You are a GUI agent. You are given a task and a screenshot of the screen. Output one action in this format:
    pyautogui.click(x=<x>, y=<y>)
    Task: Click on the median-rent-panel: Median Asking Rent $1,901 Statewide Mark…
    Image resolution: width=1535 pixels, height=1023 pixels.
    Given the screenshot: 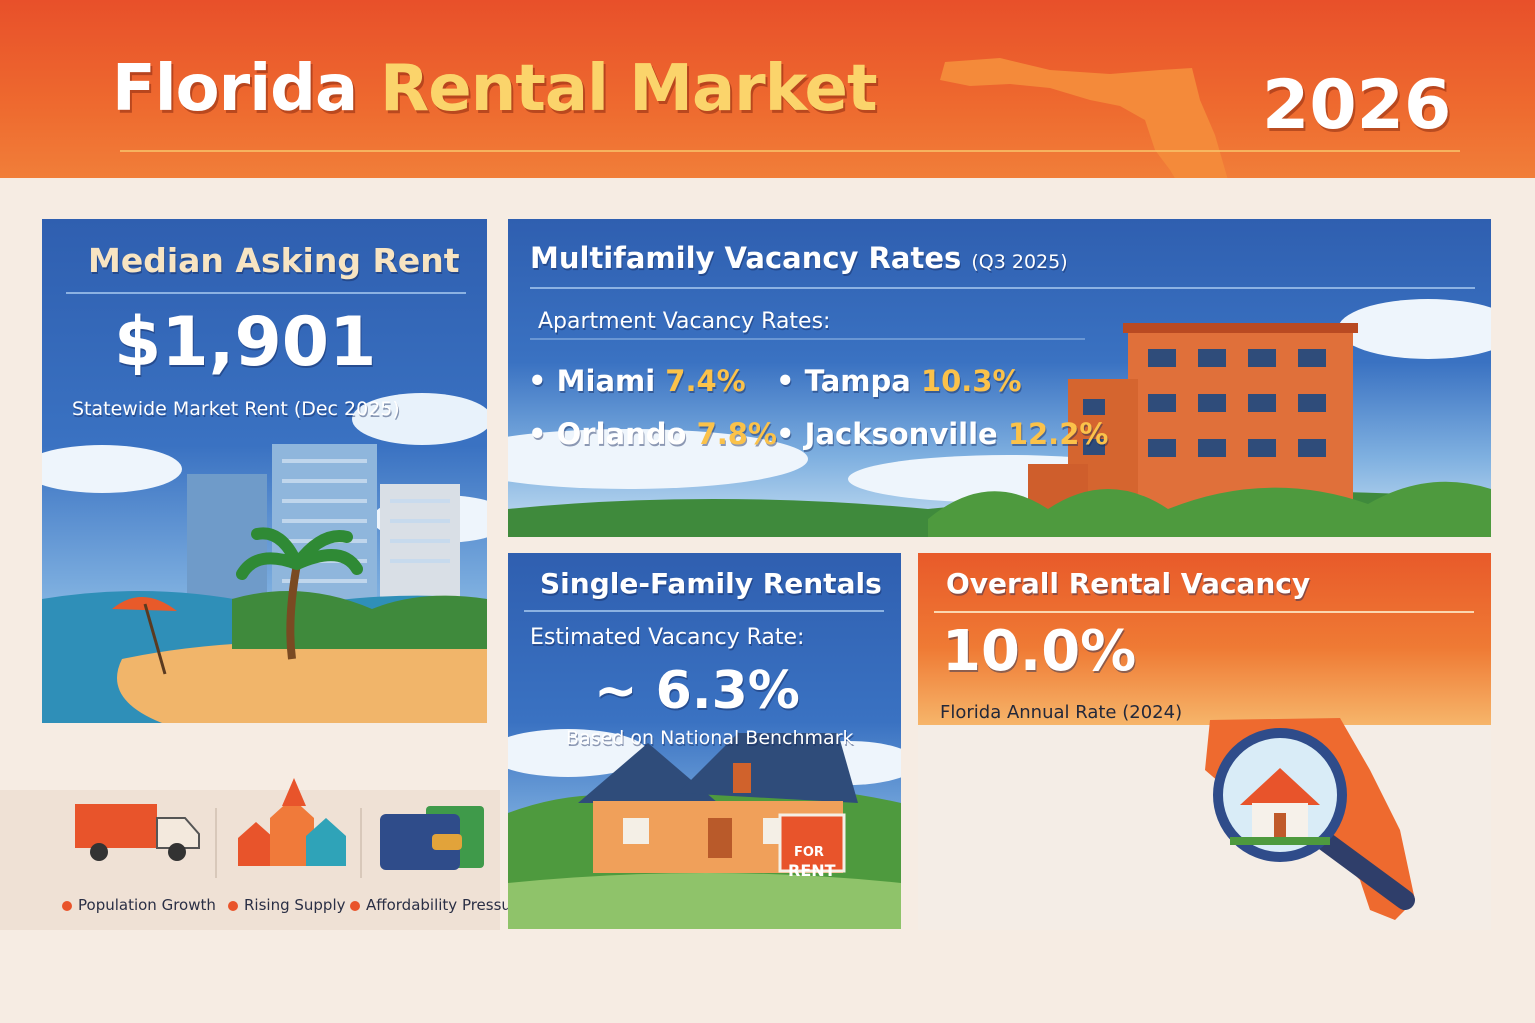 What is the action you would take?
    pyautogui.click(x=264, y=471)
    